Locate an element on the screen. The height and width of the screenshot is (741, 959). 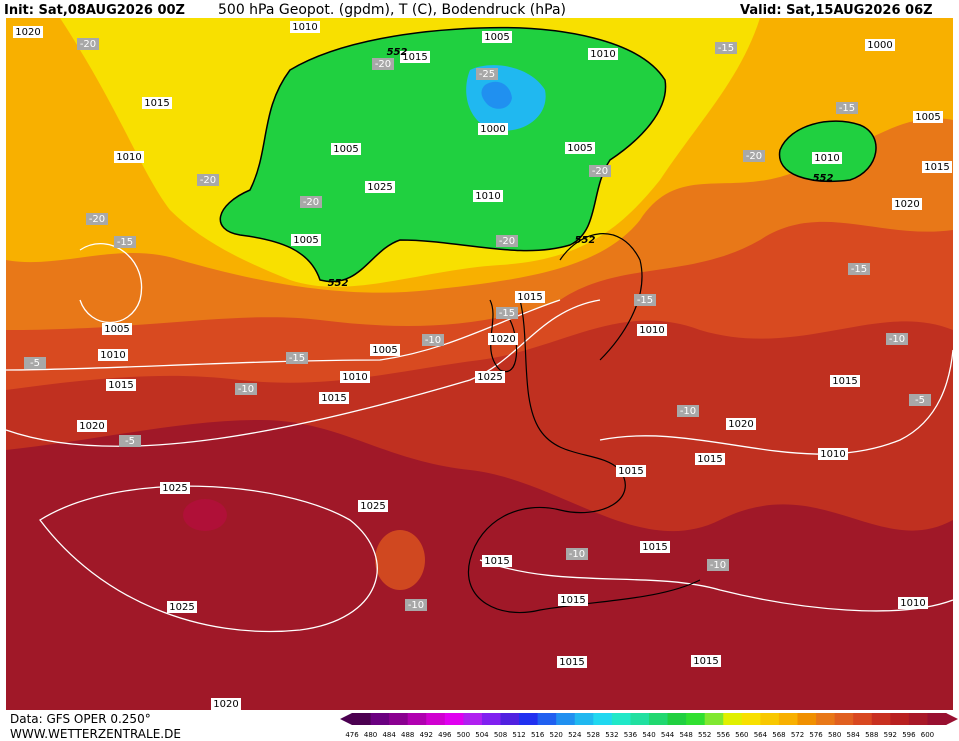
coastline is located at coordinates (584, 456).